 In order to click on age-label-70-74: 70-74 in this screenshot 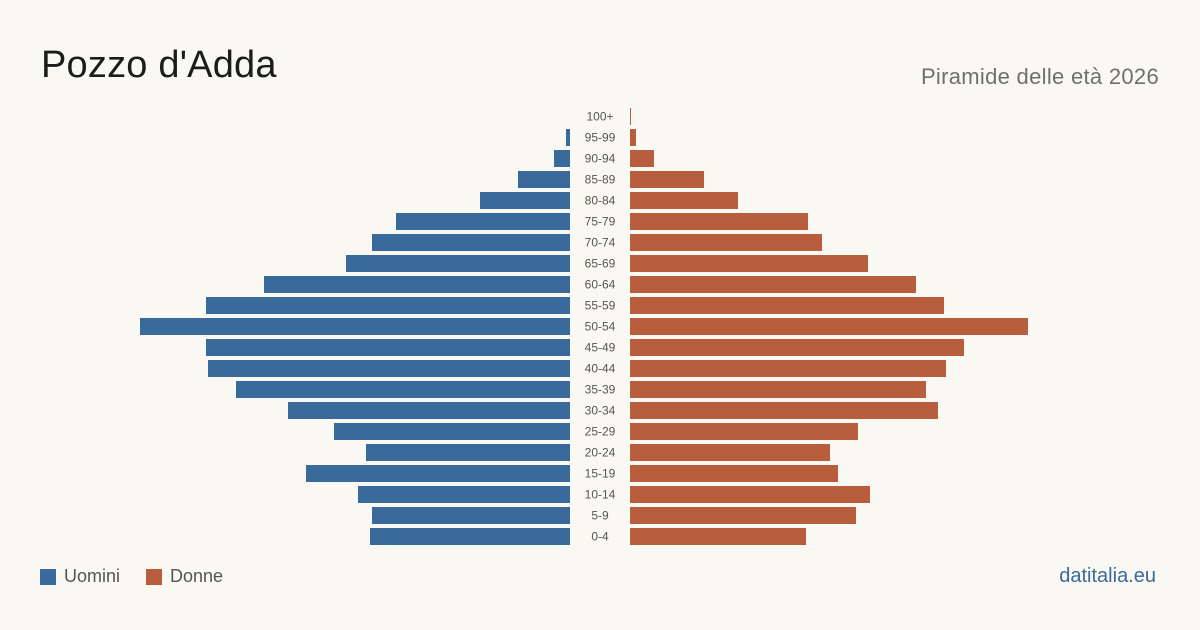, I will do `click(600, 243)`.